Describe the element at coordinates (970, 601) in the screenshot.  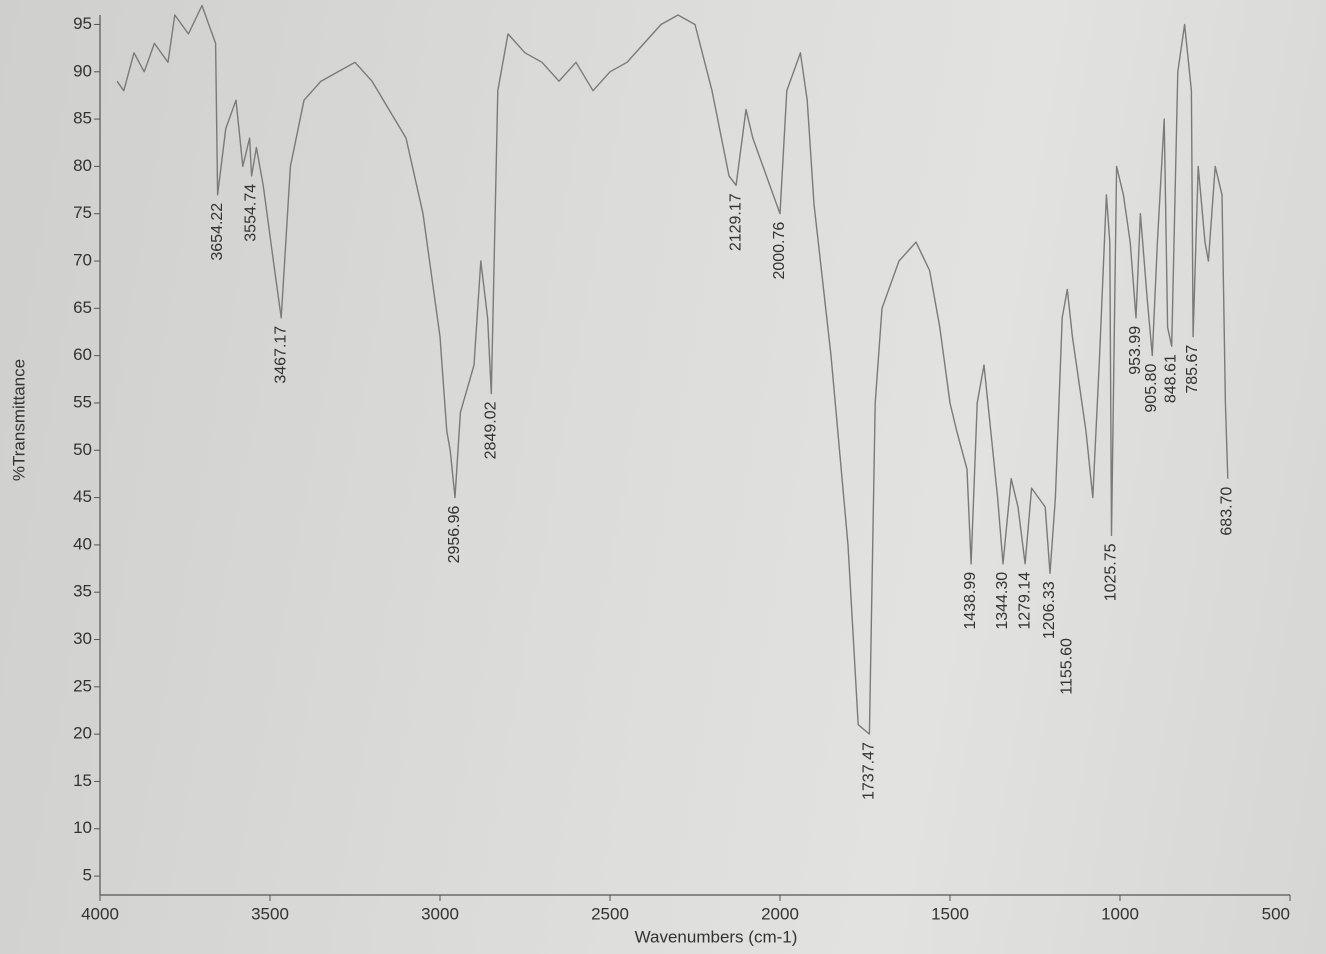
I see `peak-label: 1438.99` at that location.